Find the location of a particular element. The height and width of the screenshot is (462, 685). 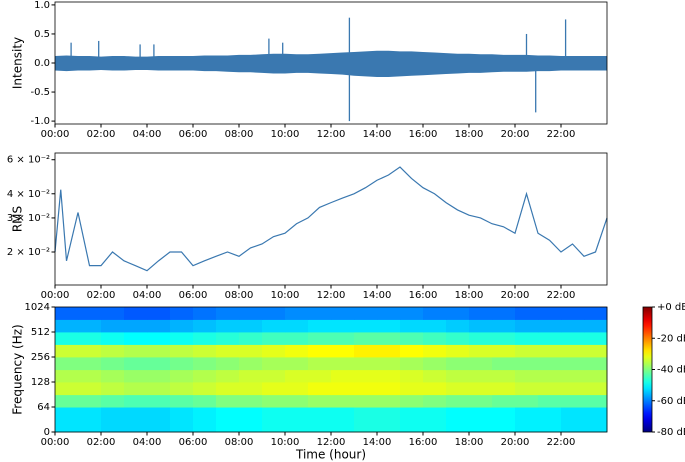

colorbar-tick-label: +0 dB is located at coordinates (671, 307).